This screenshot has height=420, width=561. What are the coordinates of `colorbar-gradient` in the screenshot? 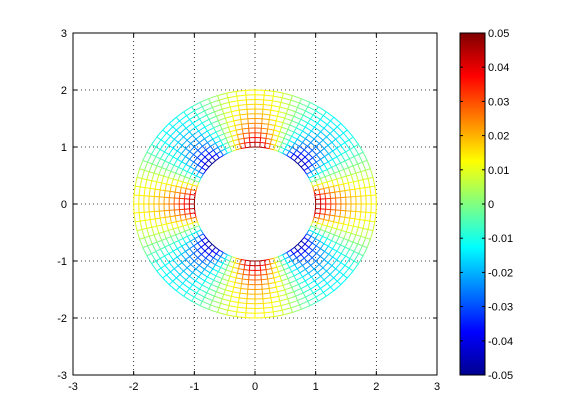 It's located at (472, 204).